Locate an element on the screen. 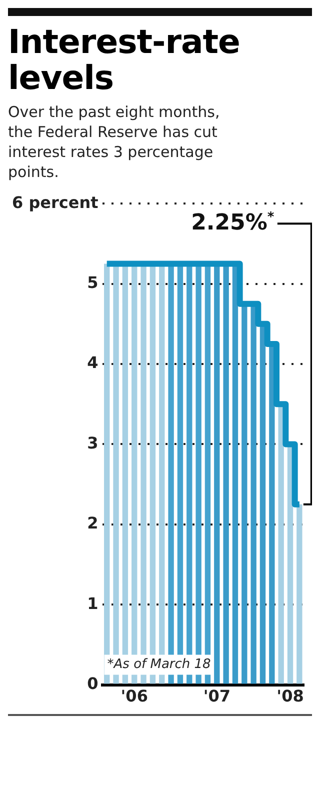  y-tick-label: 2 is located at coordinates (92, 523).